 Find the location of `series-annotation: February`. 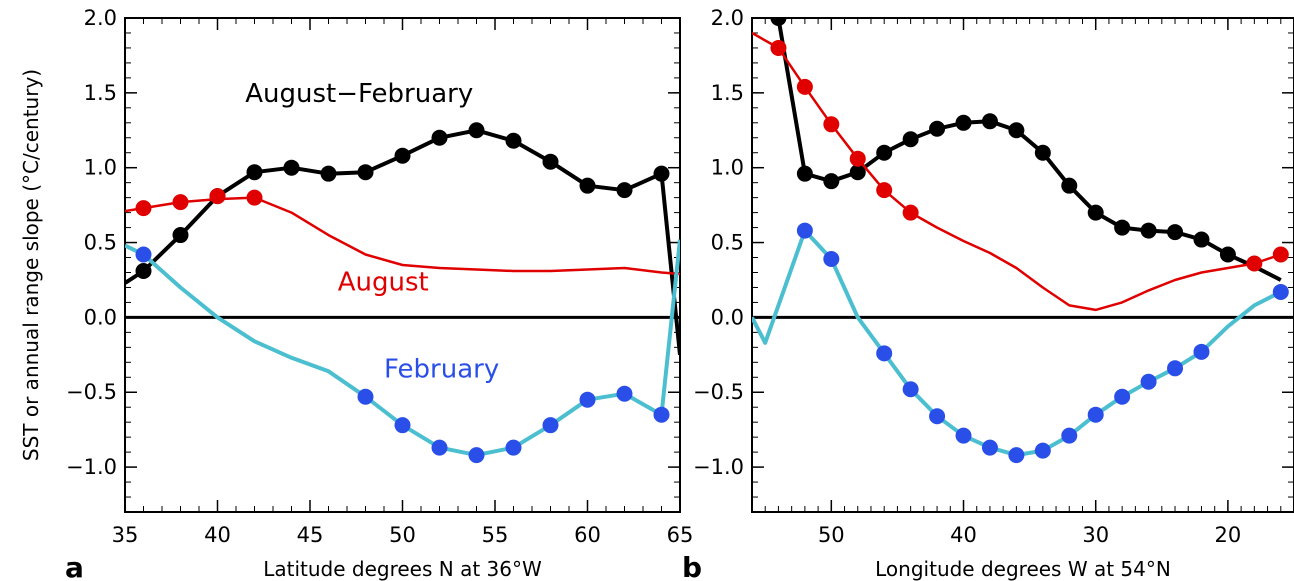

series-annotation: February is located at coordinates (441, 369).